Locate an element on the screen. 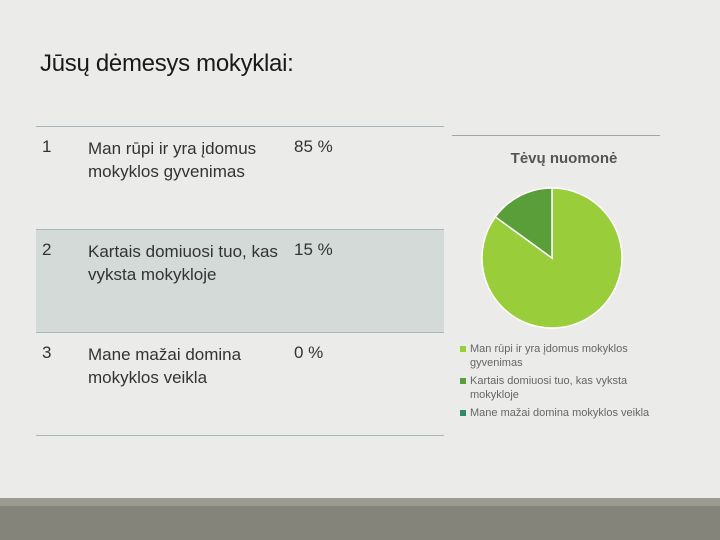 The height and width of the screenshot is (540, 720). chart-title: Tėvų nuomonė is located at coordinates (564, 158).